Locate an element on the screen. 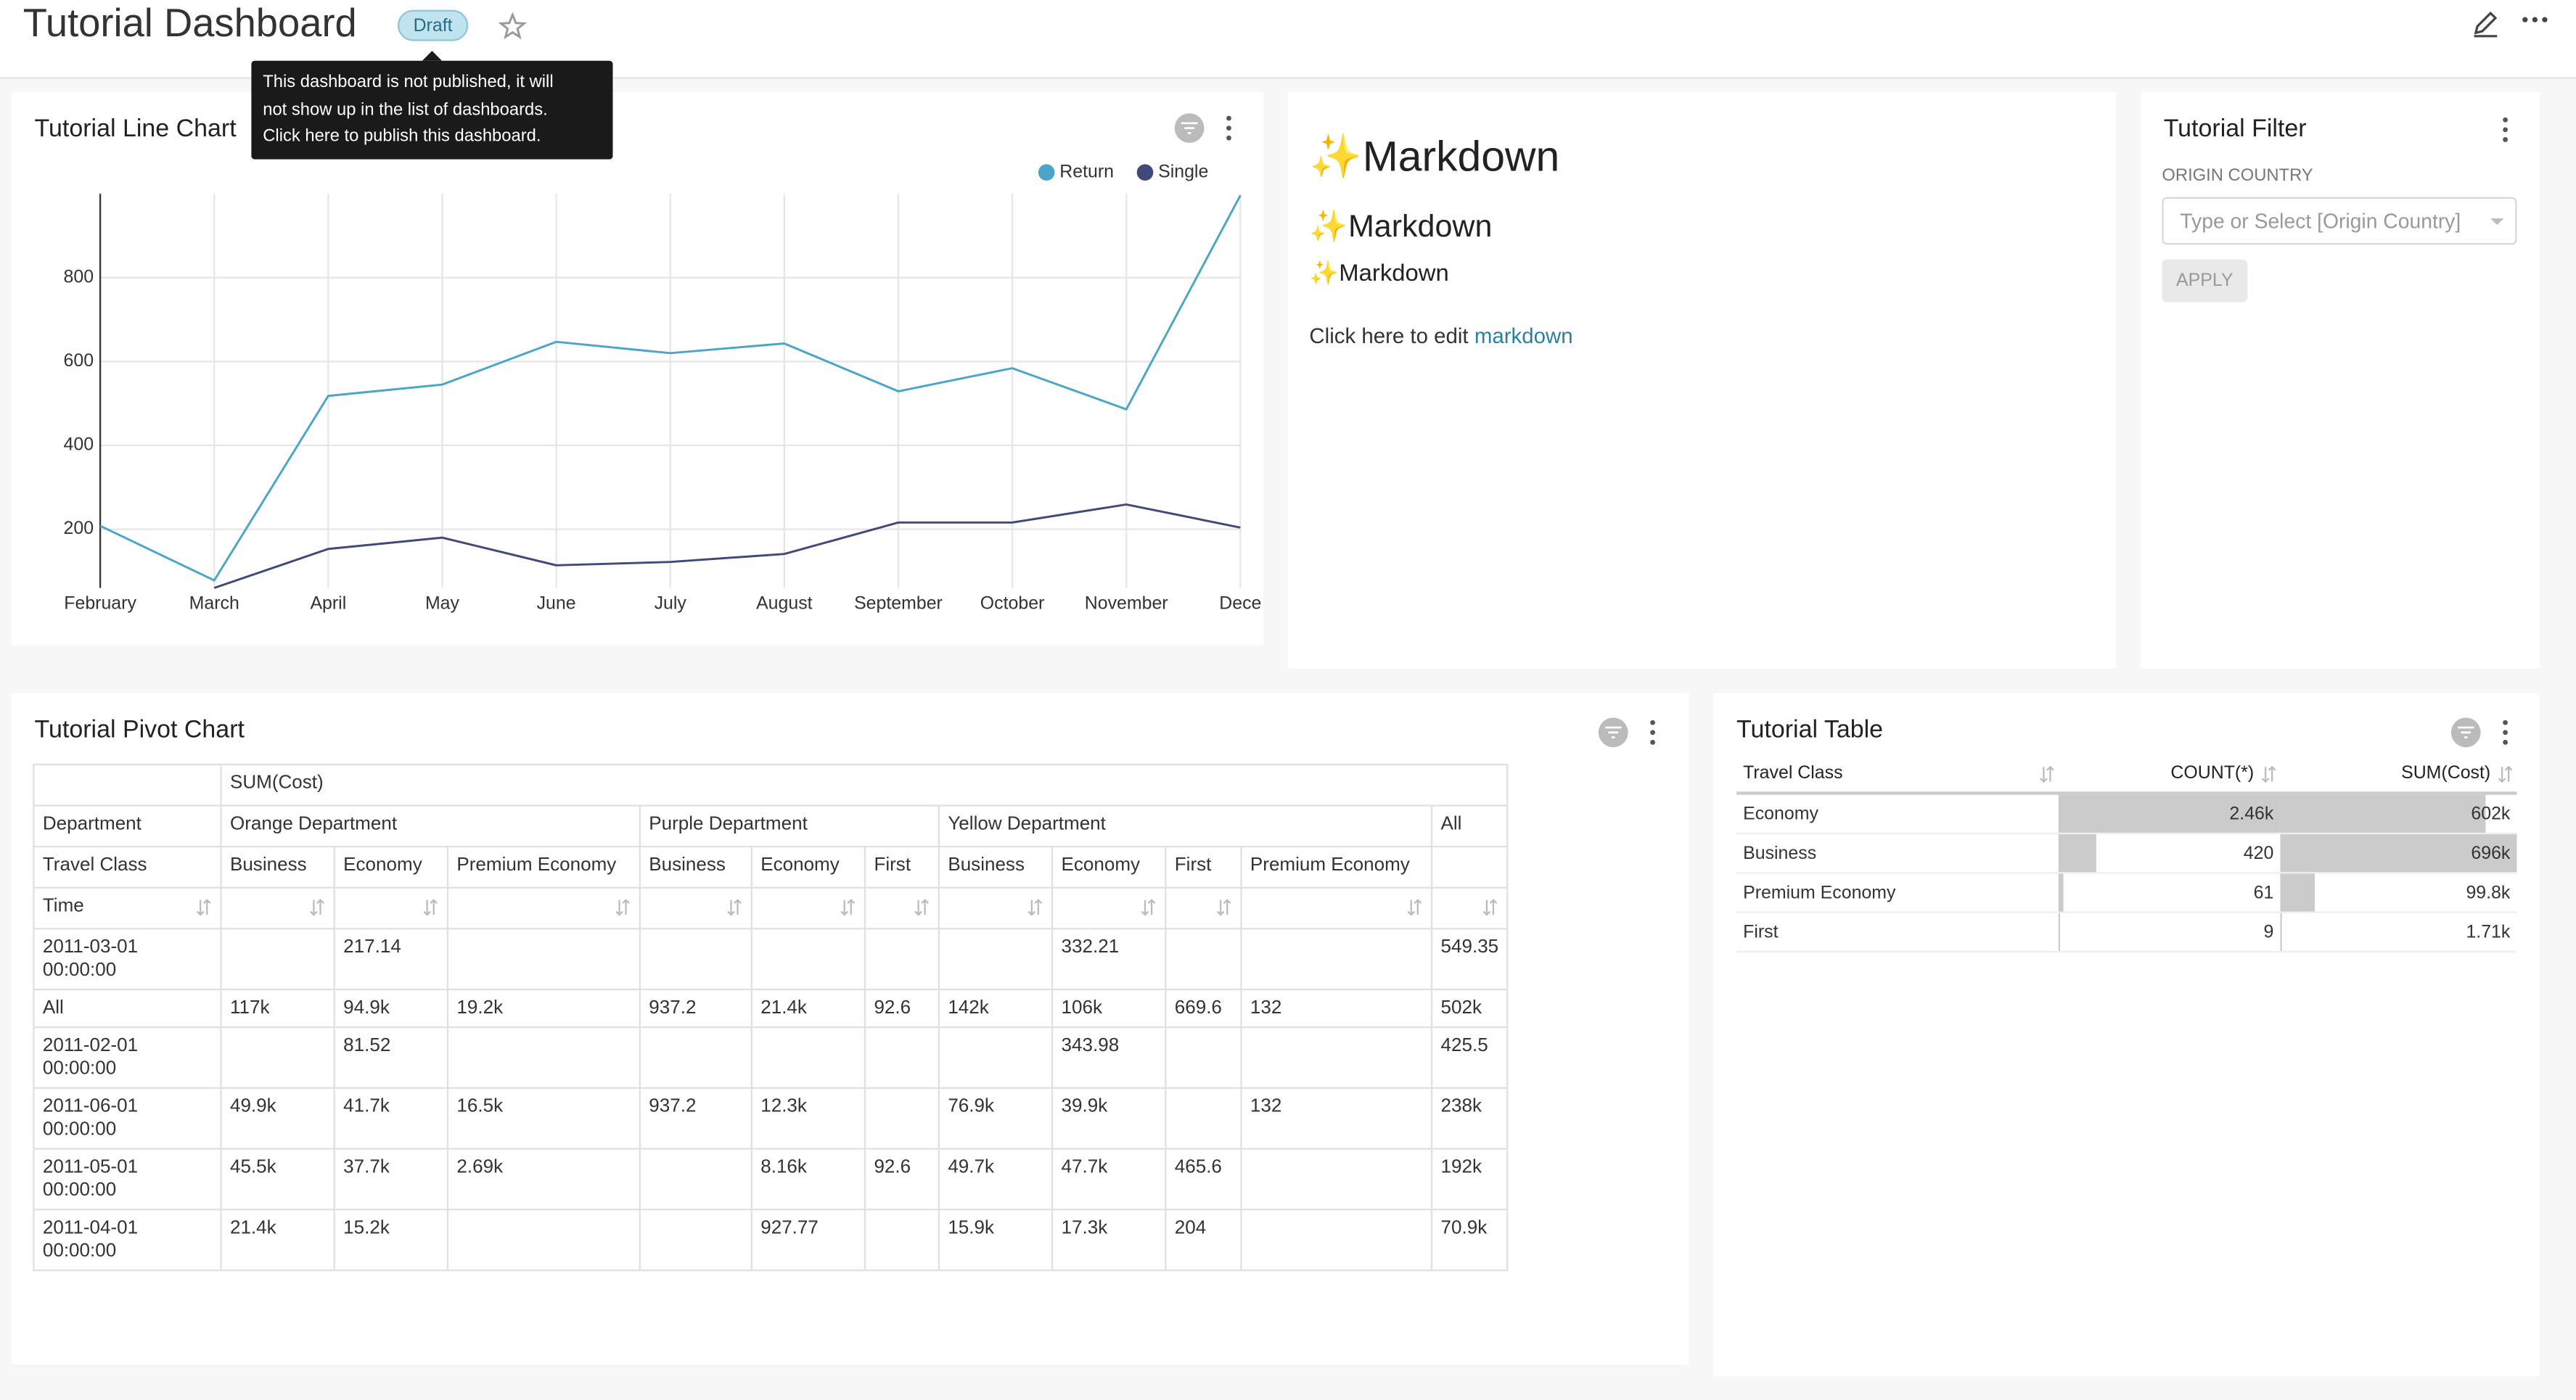  y-tick-label: 200 is located at coordinates (79, 528).